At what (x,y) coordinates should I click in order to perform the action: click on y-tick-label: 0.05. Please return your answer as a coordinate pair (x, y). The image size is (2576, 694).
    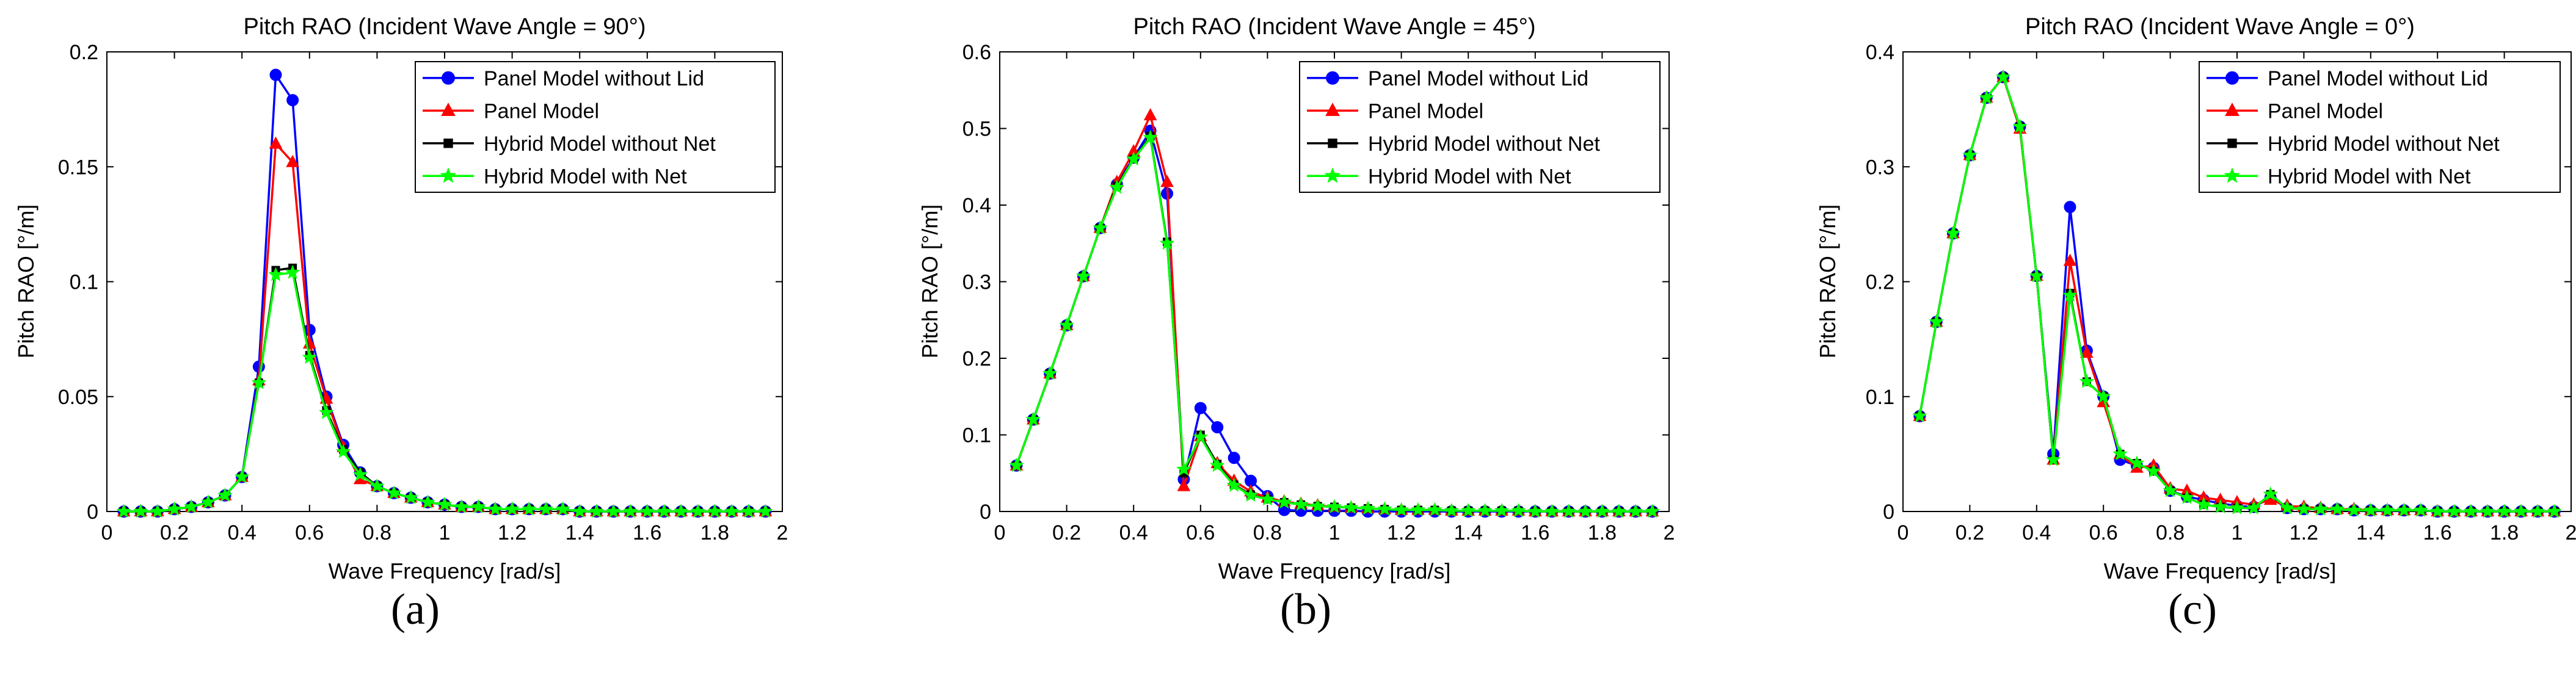
    Looking at the image, I should click on (78, 397).